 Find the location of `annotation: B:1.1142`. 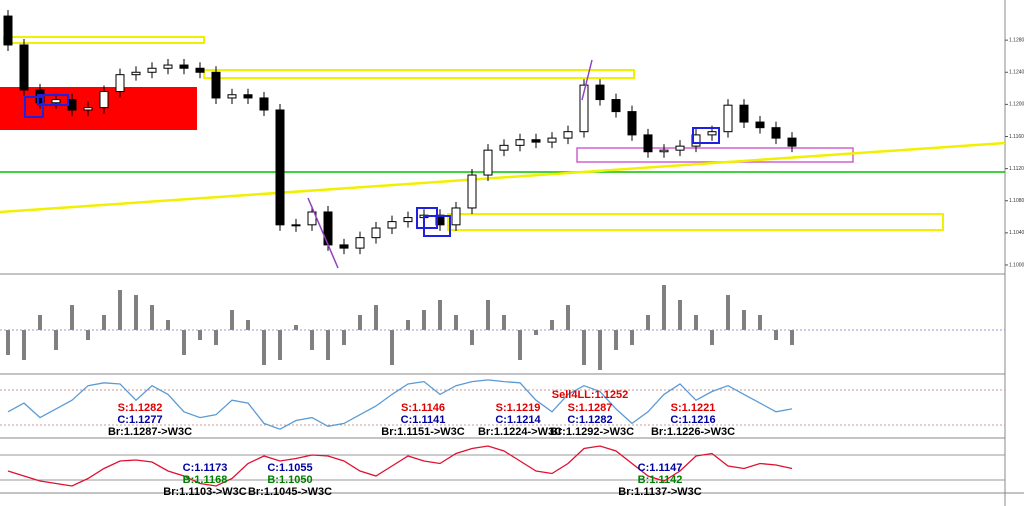

annotation: B:1.1142 is located at coordinates (660, 480).